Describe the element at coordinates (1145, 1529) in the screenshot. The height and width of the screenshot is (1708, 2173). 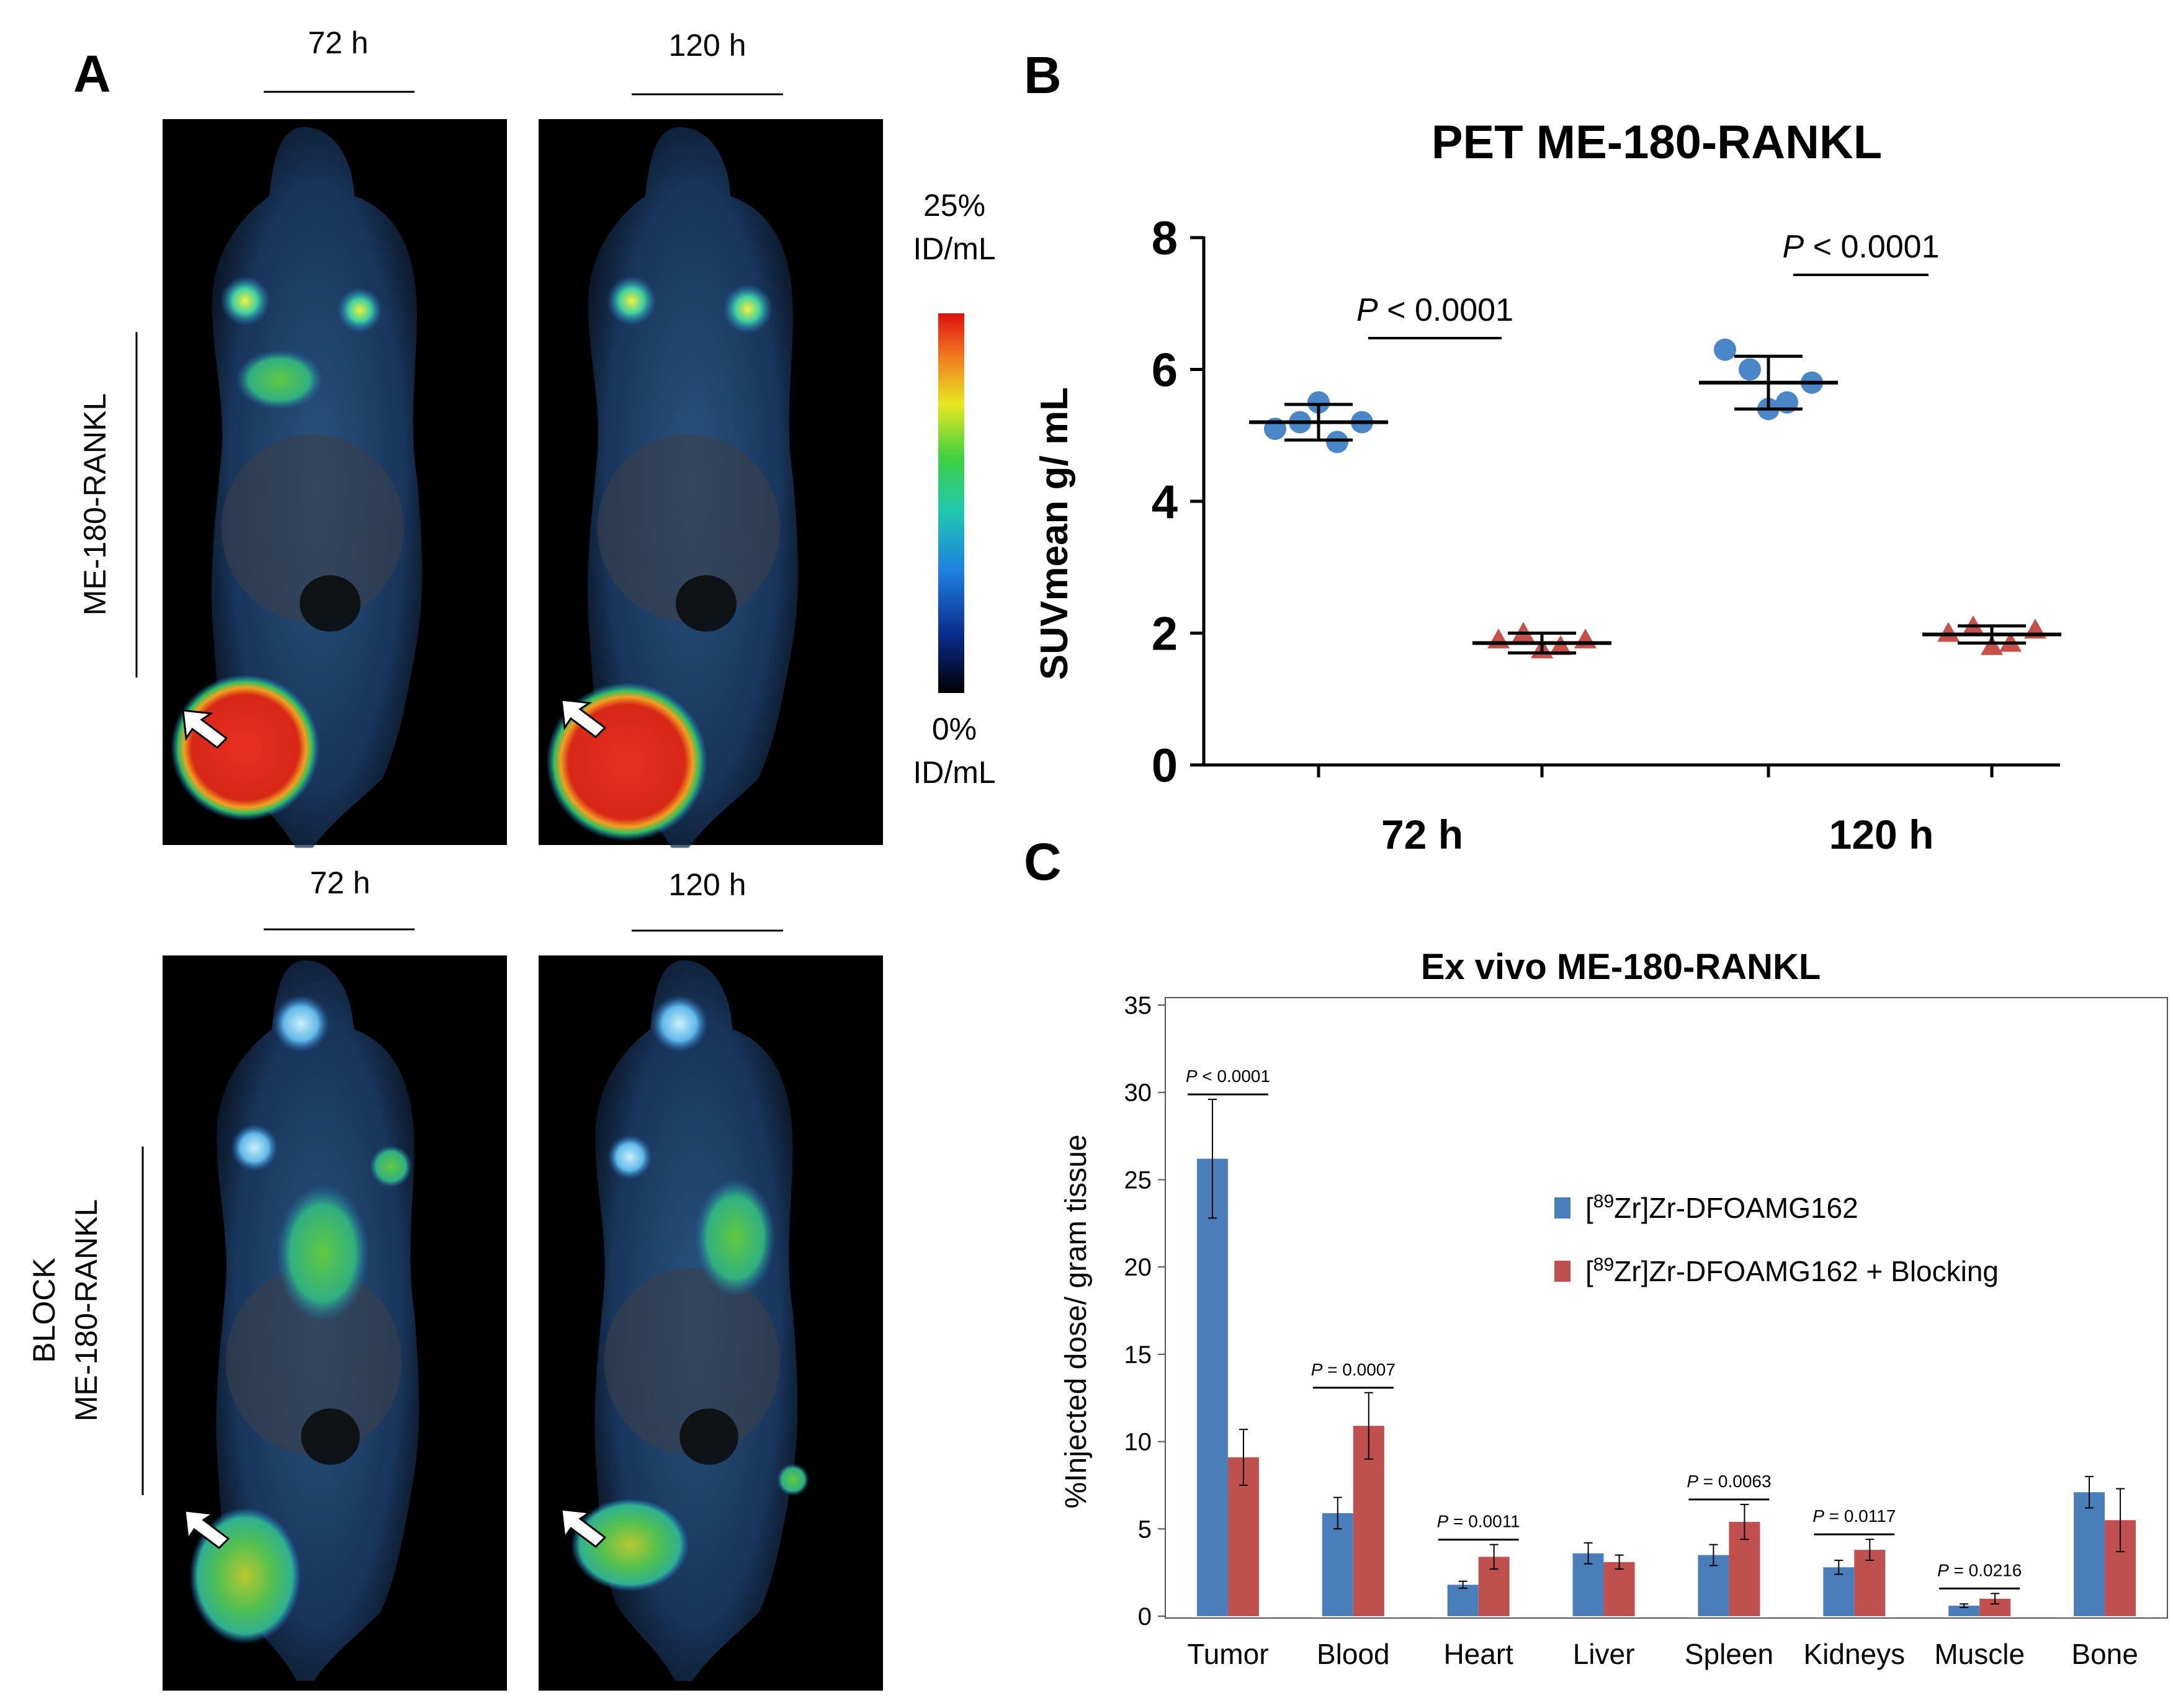
I see `chart-c-y-tick-label: 5` at that location.